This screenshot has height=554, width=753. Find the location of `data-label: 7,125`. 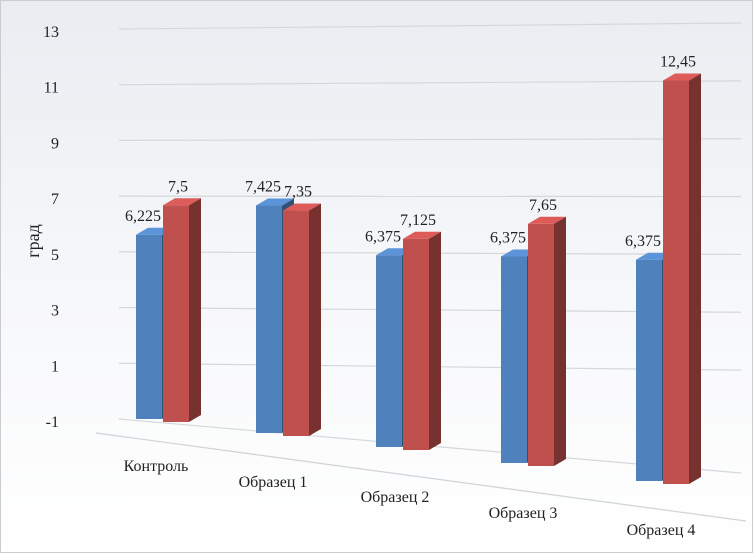

data-label: 7,125 is located at coordinates (418, 220).